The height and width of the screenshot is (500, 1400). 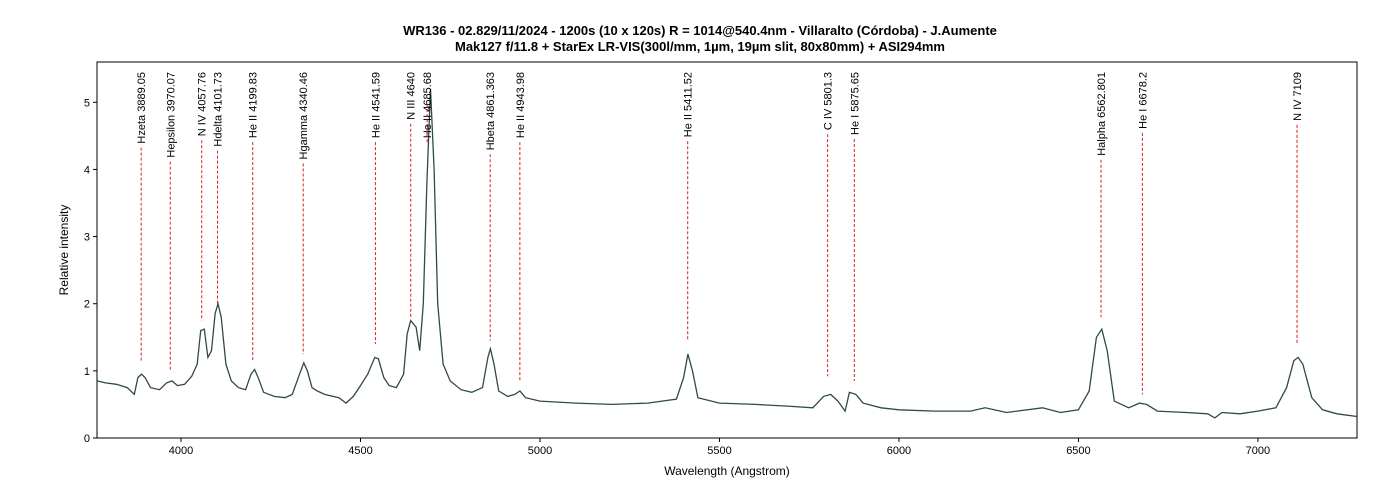 What do you see at coordinates (1102, 114) in the screenshot?
I see `annotation-label: Halpha 6562.801` at bounding box center [1102, 114].